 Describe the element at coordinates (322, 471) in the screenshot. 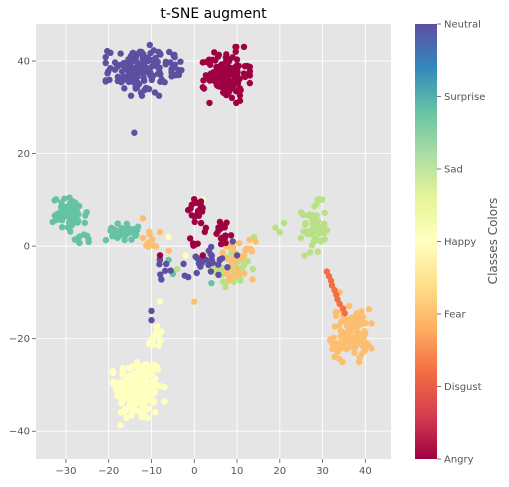

I see `x-tick-label: 30` at that location.